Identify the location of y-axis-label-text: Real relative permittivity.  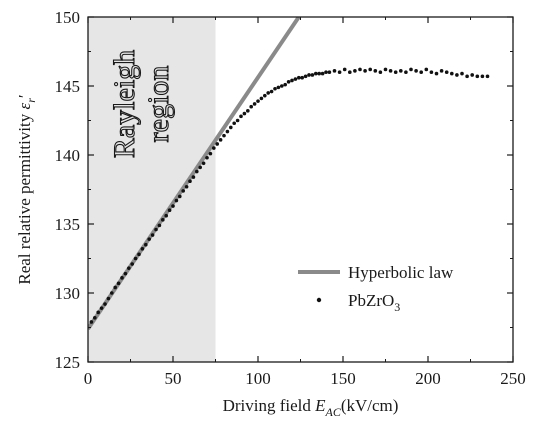
(24, 198).